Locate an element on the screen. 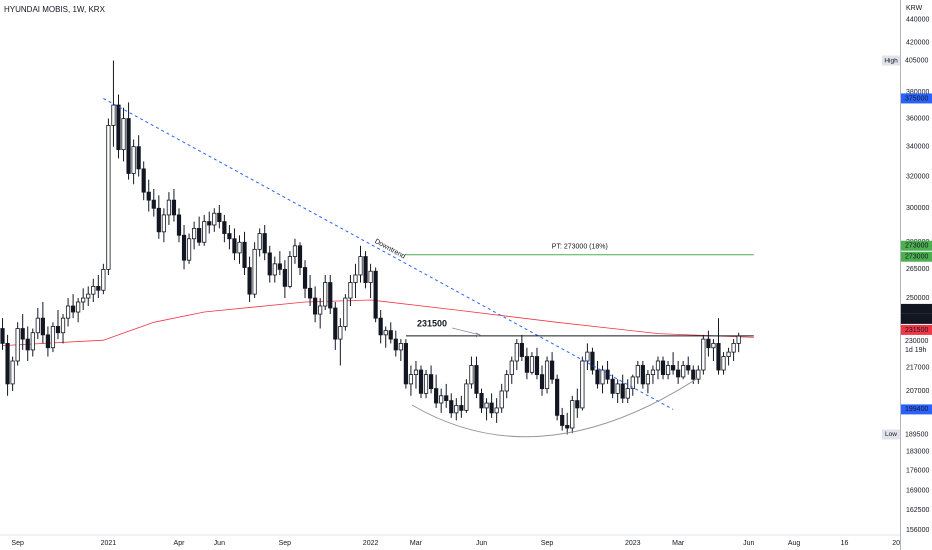 Image resolution: width=932 pixels, height=550 pixels. y-tick-label: 207000 is located at coordinates (917, 391).